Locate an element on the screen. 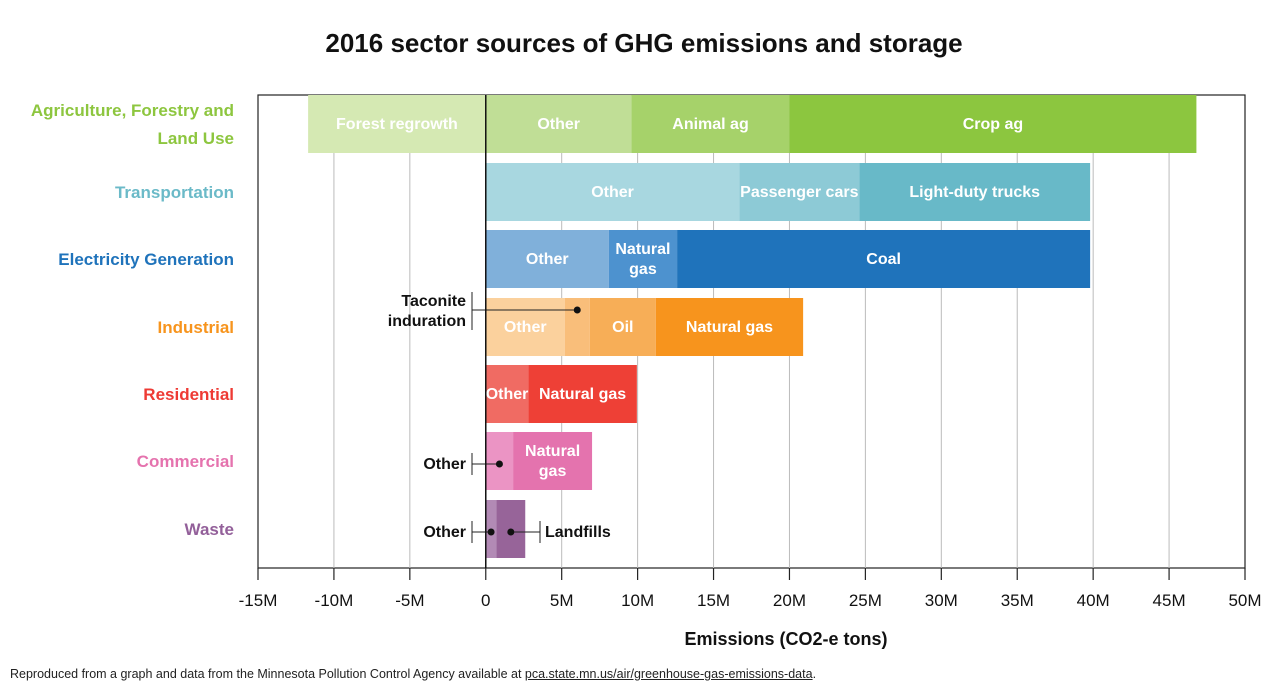 The image size is (1280, 689). segment-label: Coal is located at coordinates (883, 259).